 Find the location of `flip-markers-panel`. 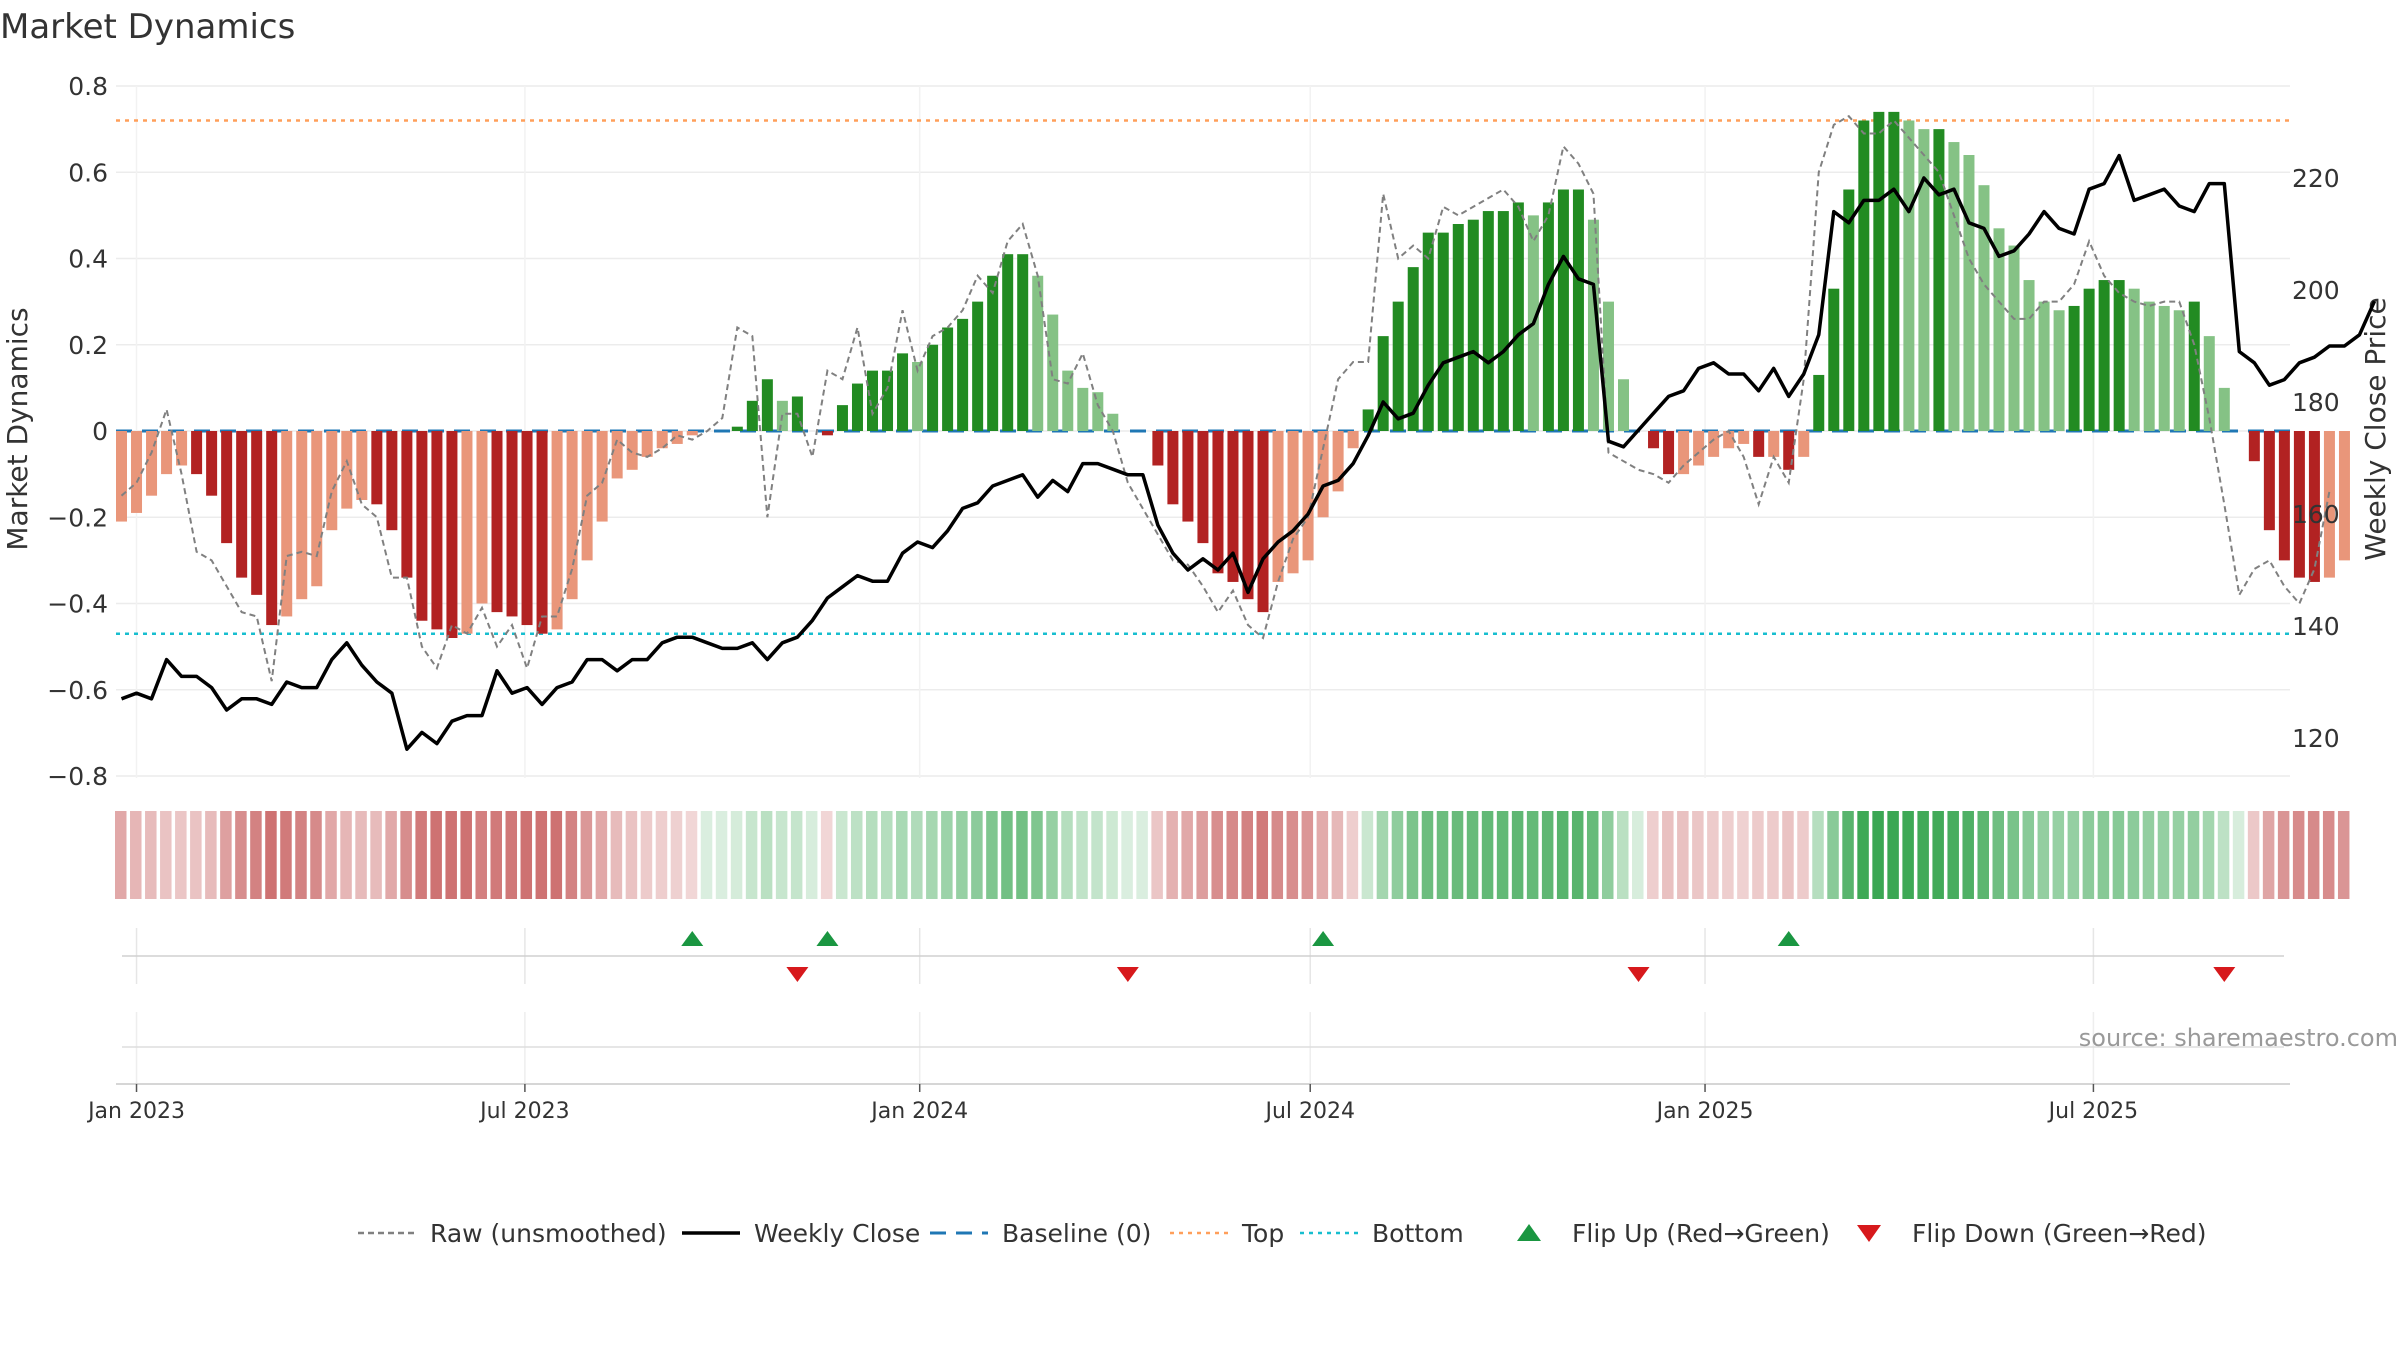

flip-markers-panel is located at coordinates (1203, 956).